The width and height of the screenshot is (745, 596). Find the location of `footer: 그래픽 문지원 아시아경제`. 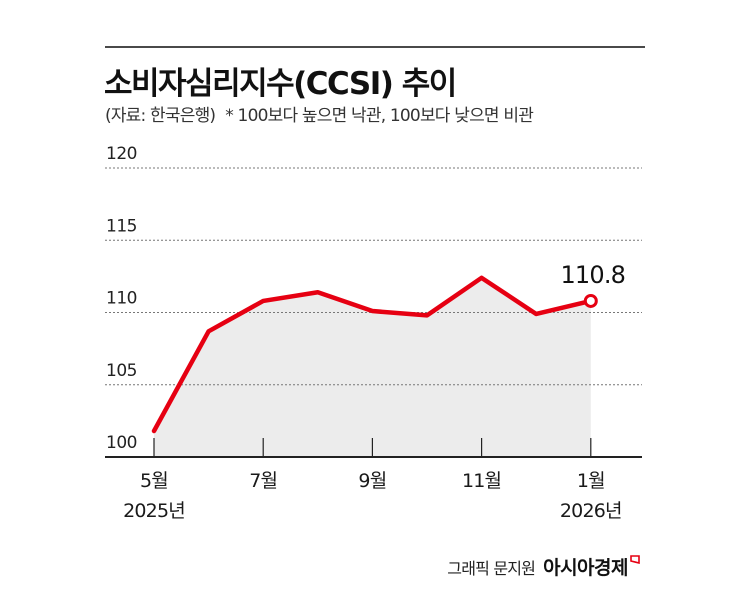

footer: 그래픽 문지원 아시아경제 is located at coordinates (320, 566).